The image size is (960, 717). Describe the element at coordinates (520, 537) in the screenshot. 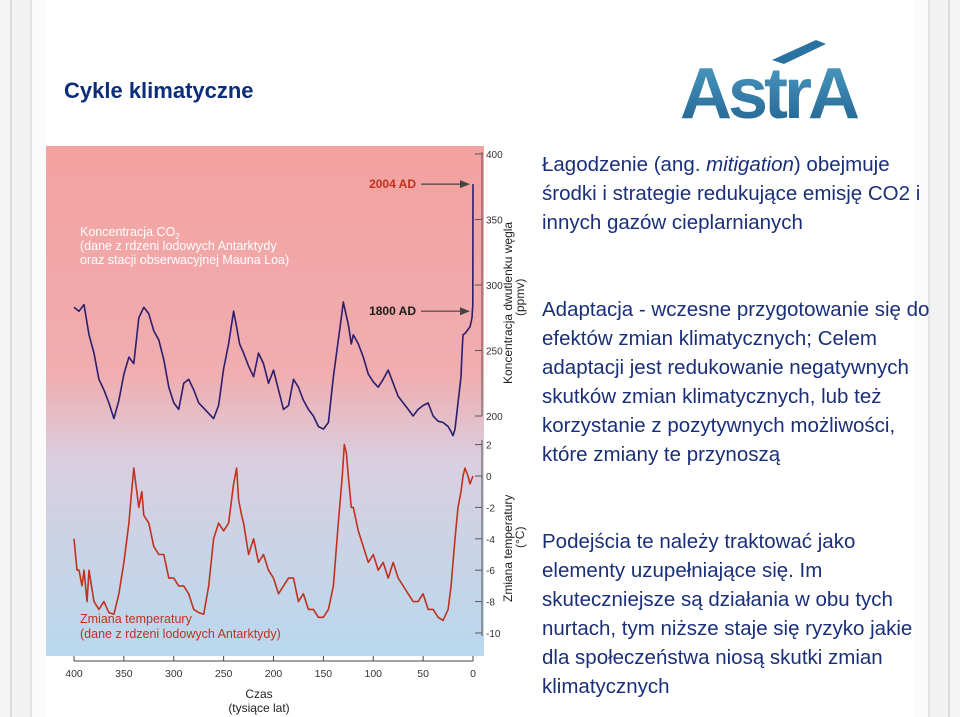

I see `temp-axis-label-unit: (°C)` at that location.